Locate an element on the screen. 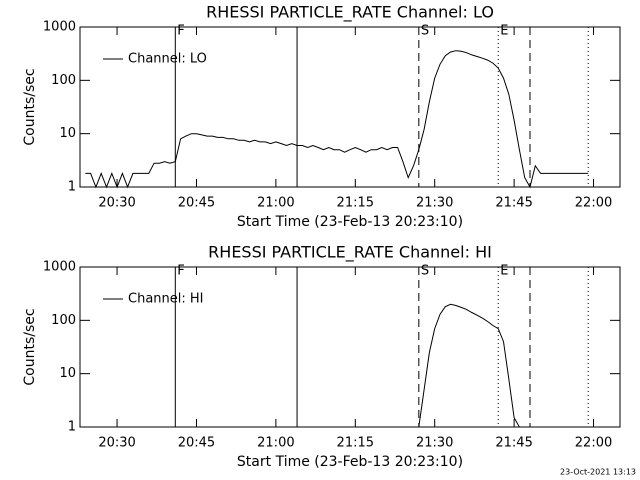 This screenshot has width=640, height=480. chart-title: RHESSI PARTICLE_RATE Channel: LO is located at coordinates (350, 13).